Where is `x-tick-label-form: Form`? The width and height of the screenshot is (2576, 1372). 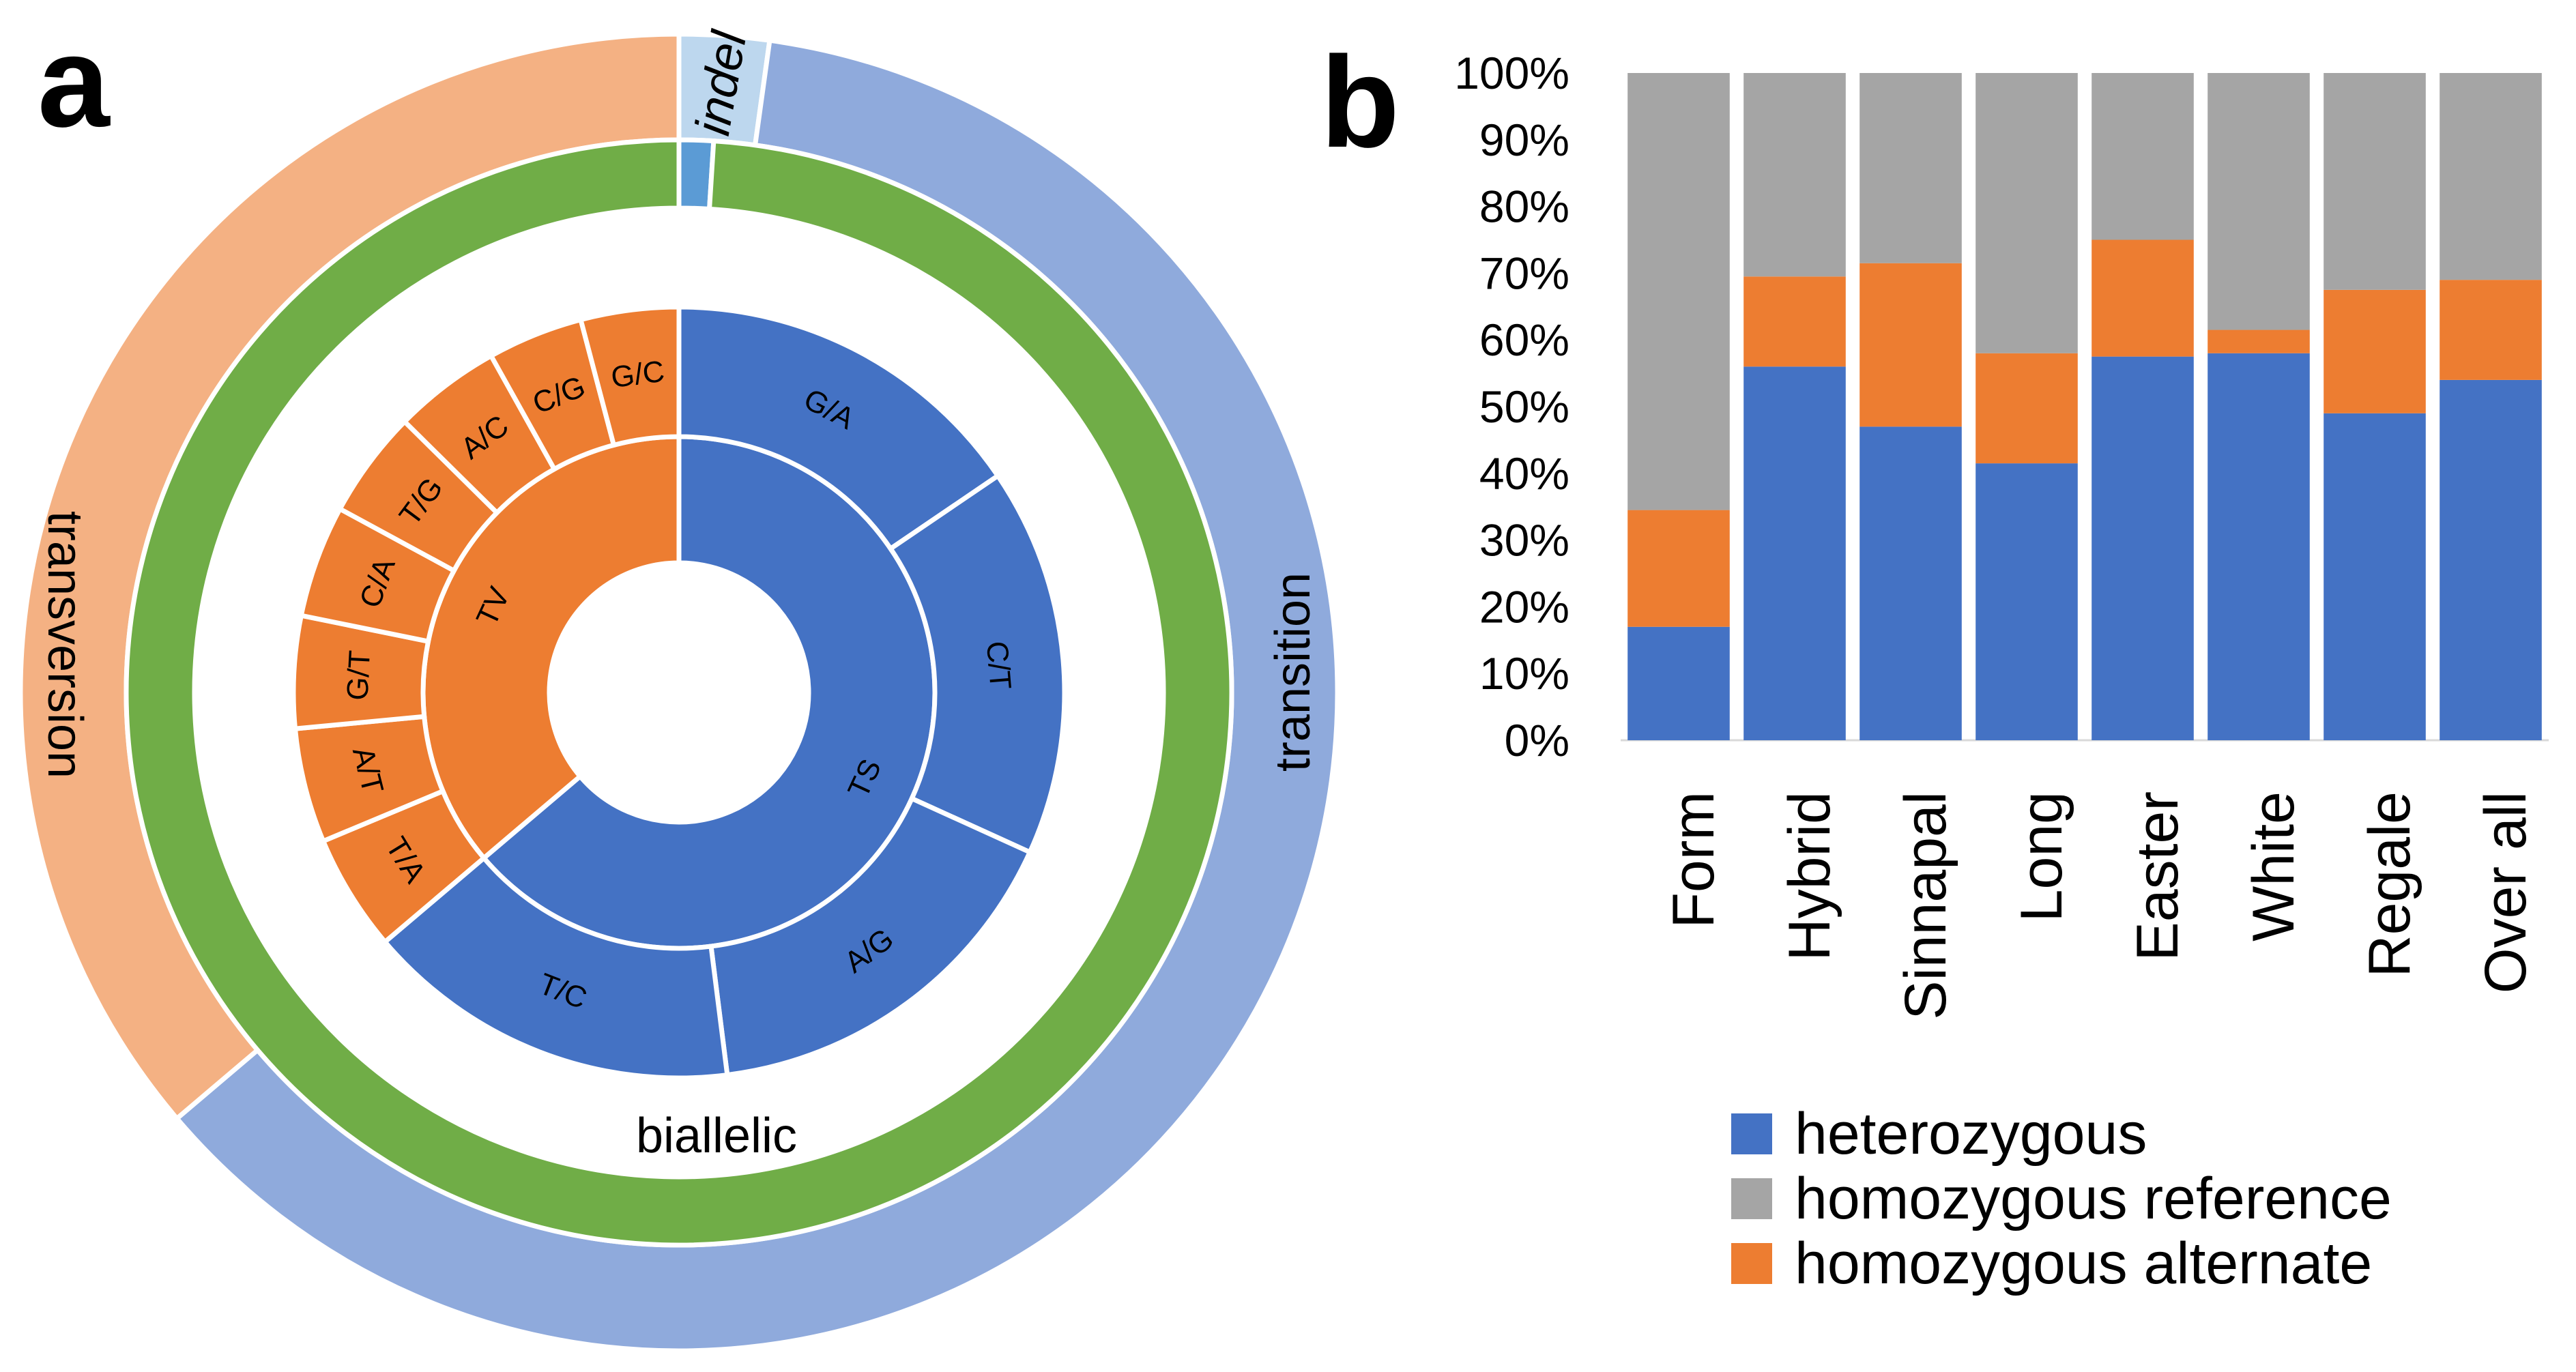 x-tick-label-form: Form is located at coordinates (1693, 860).